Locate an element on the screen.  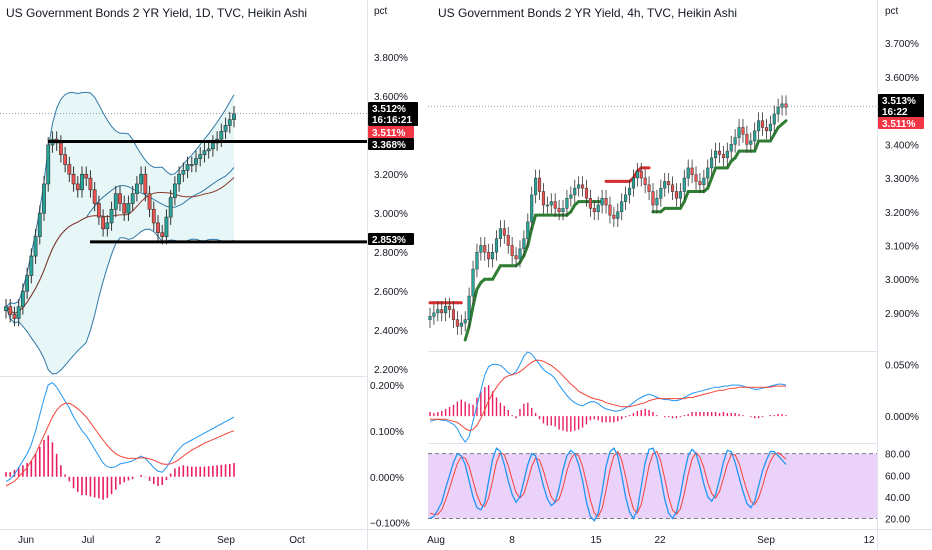
right-y-tick-label: 3.400% is located at coordinates (902, 145).